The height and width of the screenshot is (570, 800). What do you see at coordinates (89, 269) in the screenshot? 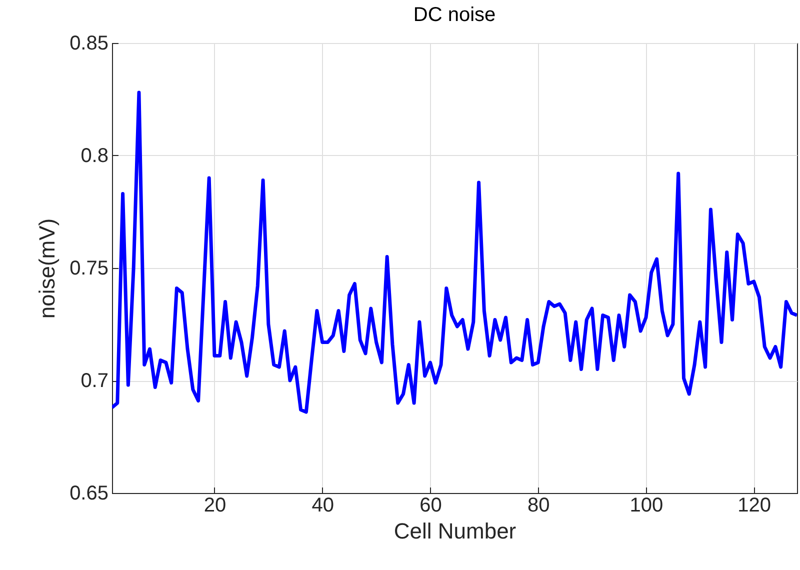
I see `y-tick-label: 0.75` at bounding box center [89, 269].